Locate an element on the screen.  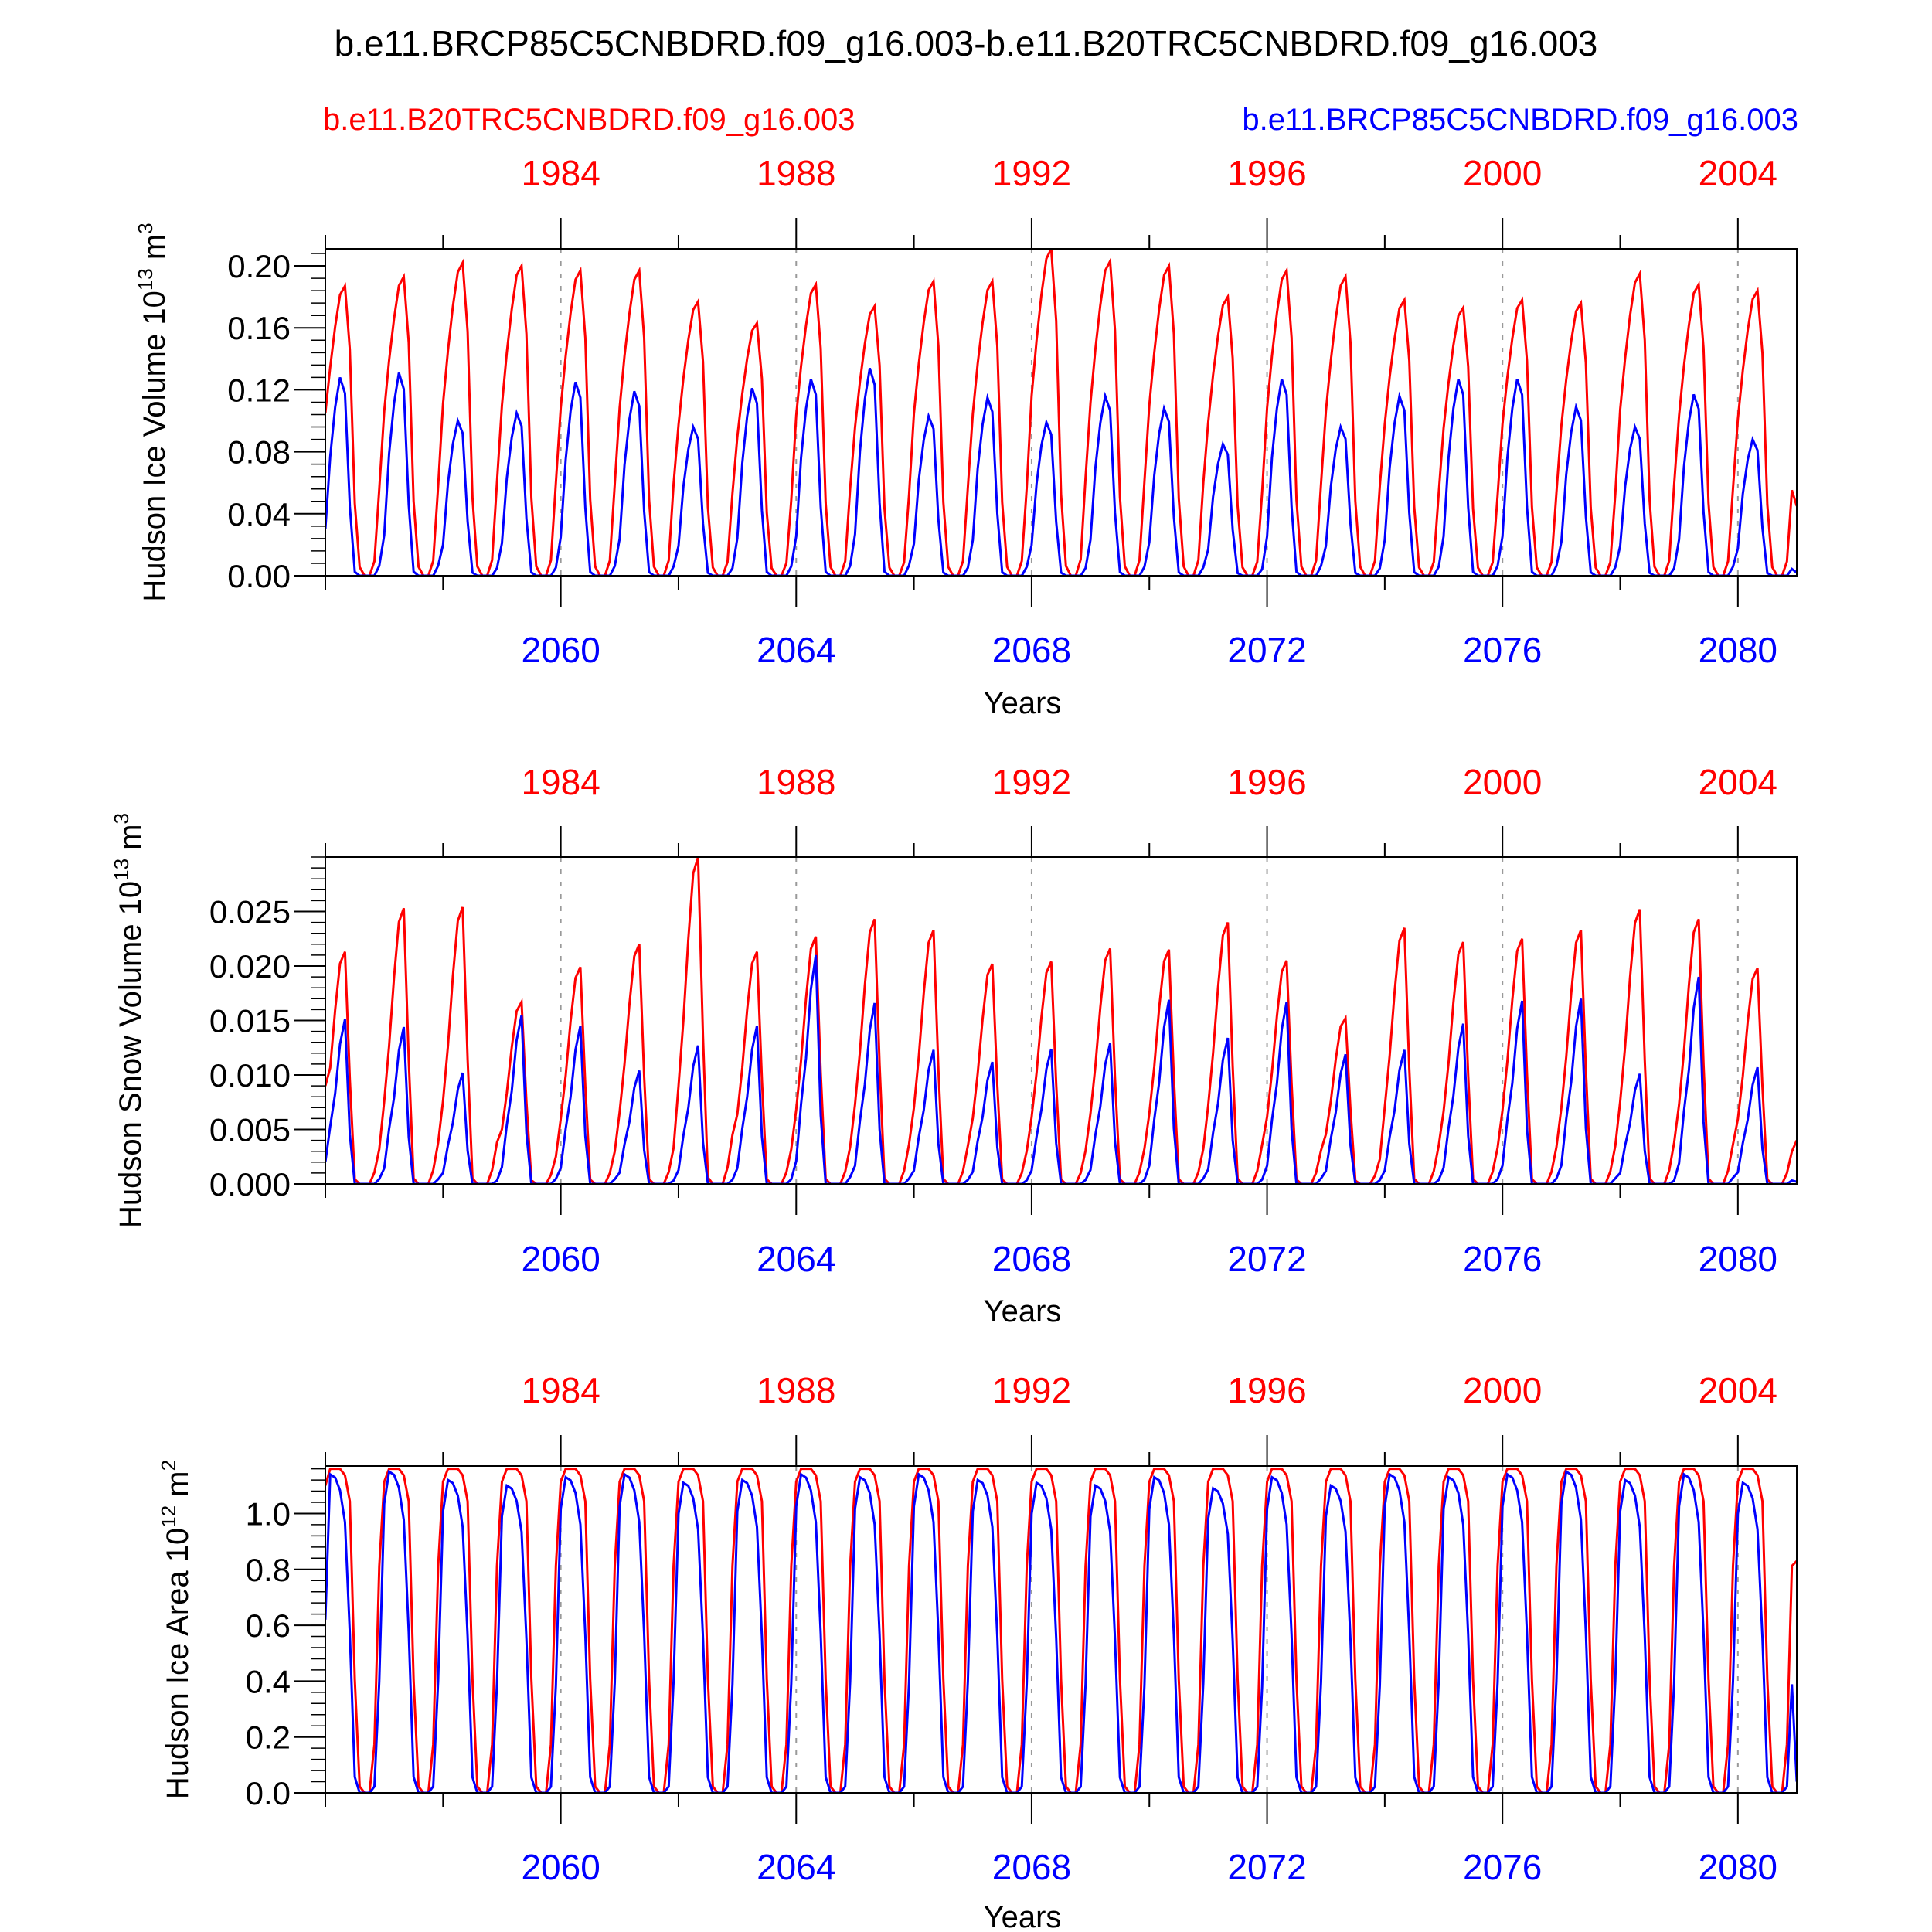
y-tick-label: 0.20 is located at coordinates (259, 266).